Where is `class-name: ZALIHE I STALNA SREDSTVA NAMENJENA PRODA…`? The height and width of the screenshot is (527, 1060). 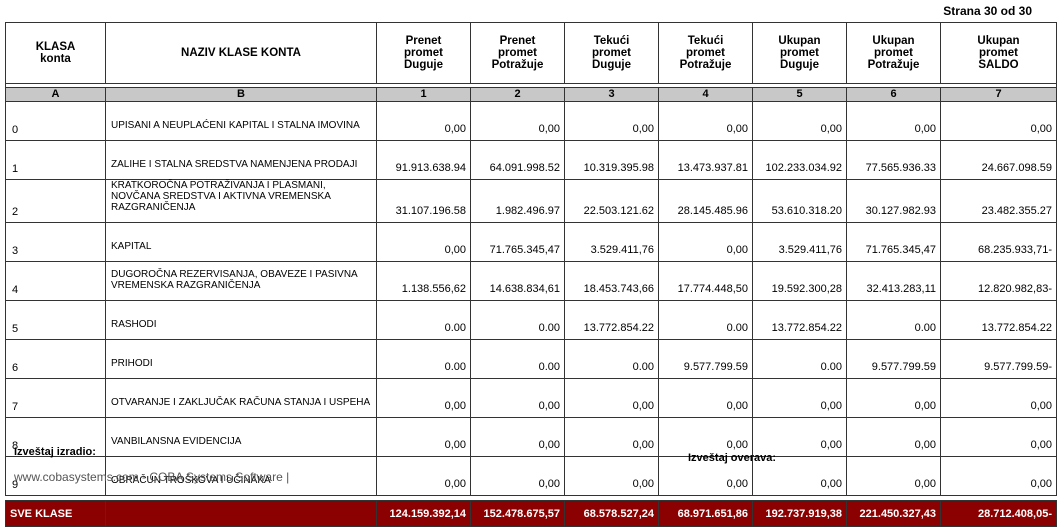 class-name: ZALIHE I STALNA SREDSTVA NAMENJENA PRODA… is located at coordinates (241, 160).